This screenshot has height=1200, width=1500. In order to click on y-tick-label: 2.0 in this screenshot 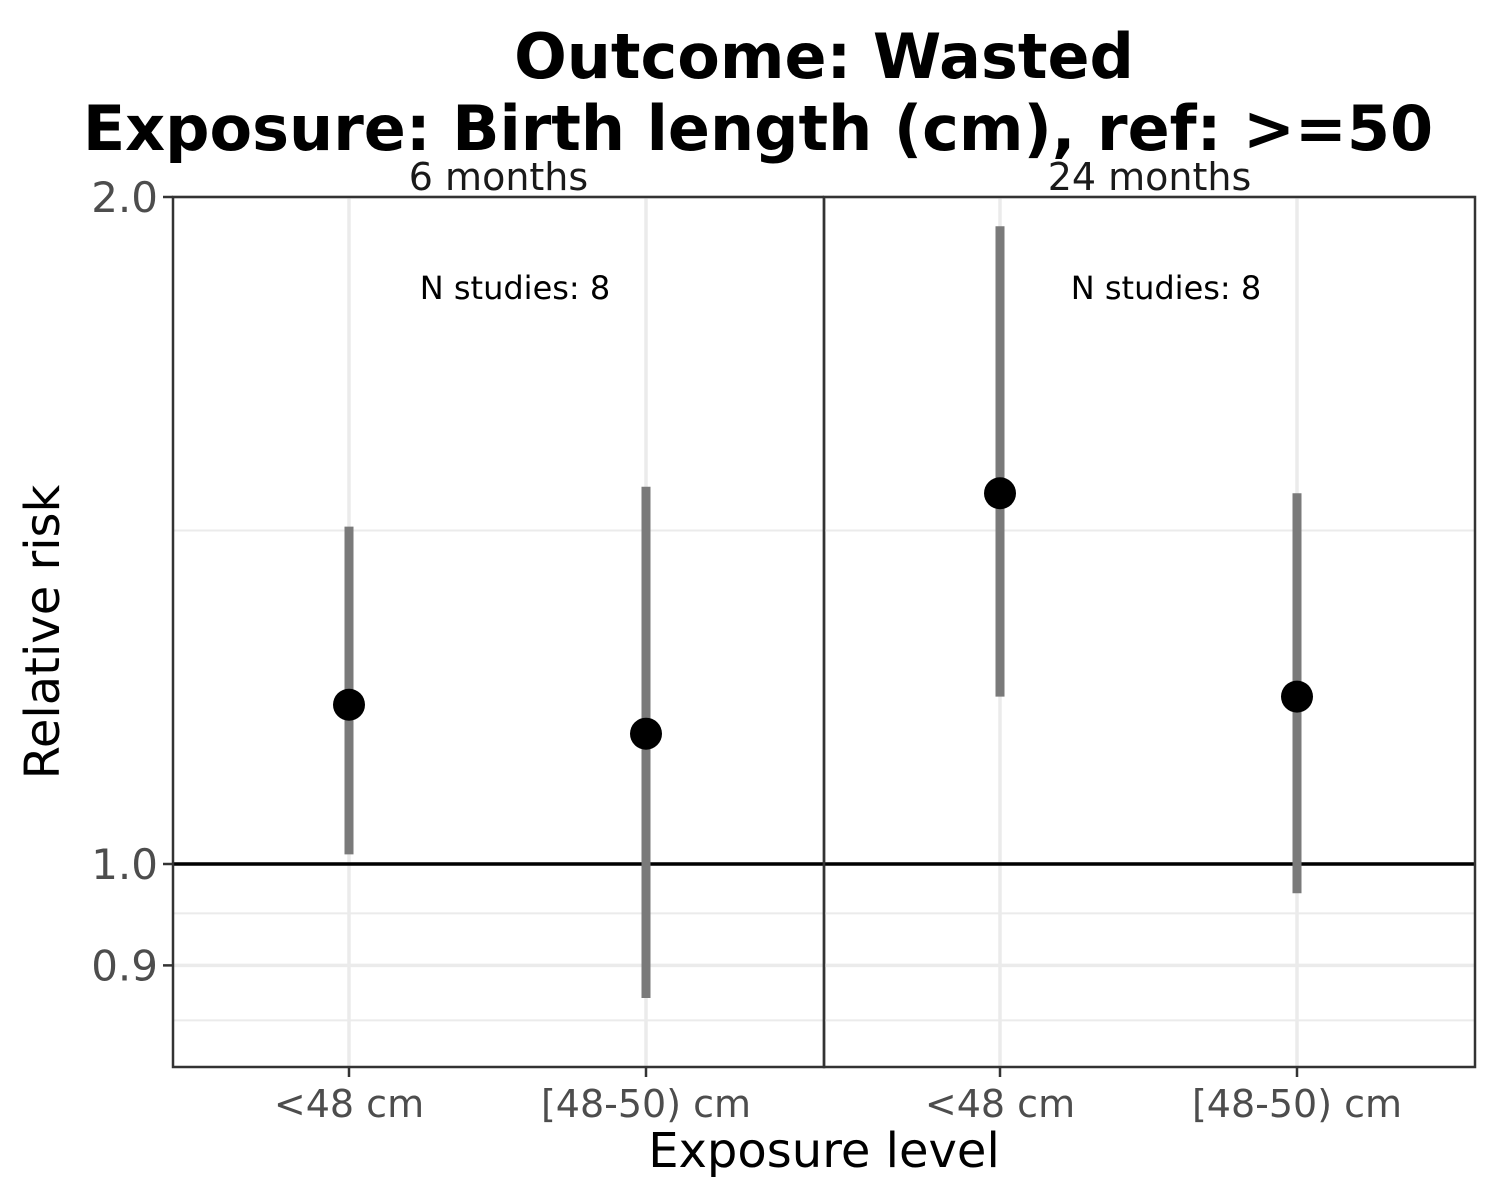, I will do `click(124, 197)`.